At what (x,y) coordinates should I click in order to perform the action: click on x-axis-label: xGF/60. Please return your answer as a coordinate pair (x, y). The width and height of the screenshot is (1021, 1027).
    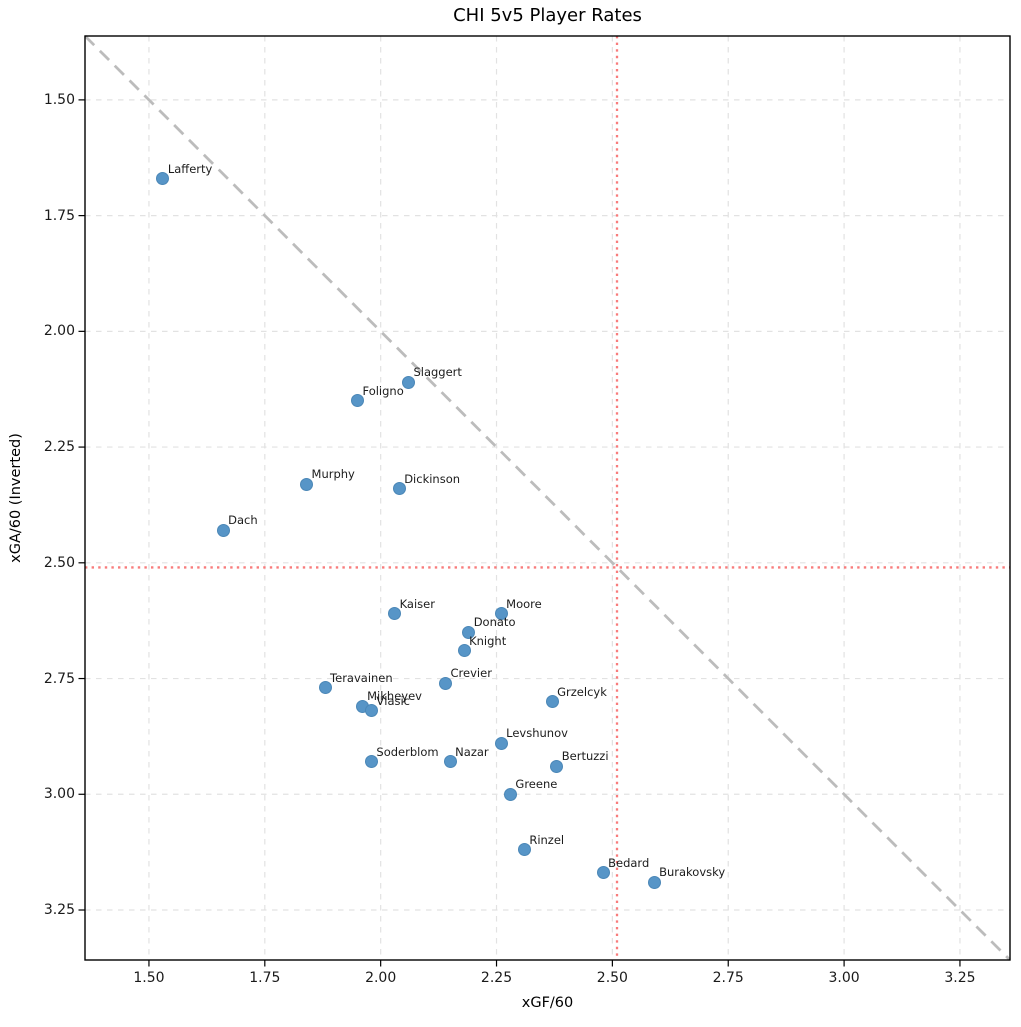
    Looking at the image, I should click on (547, 1003).